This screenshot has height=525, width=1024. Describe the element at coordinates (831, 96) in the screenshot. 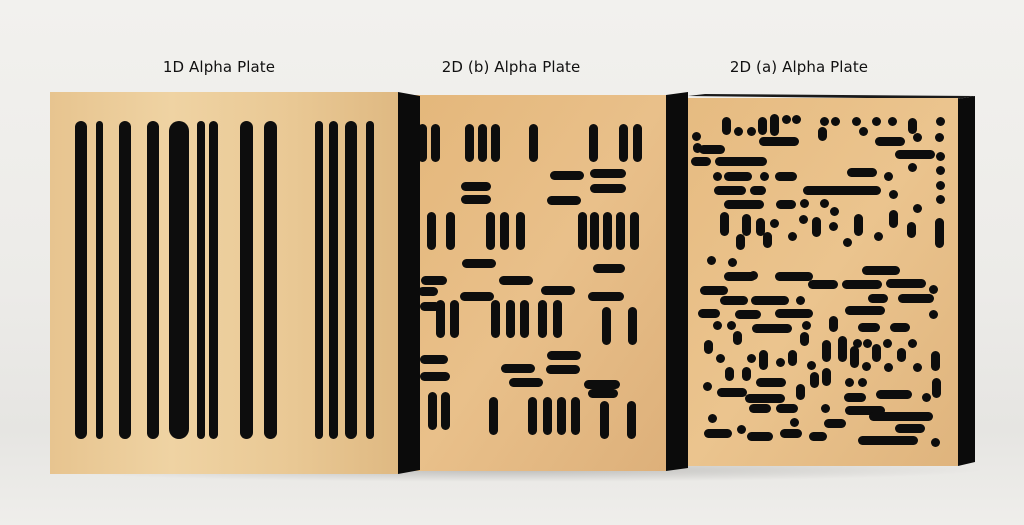

I see `panel-2d-a-edge` at that location.